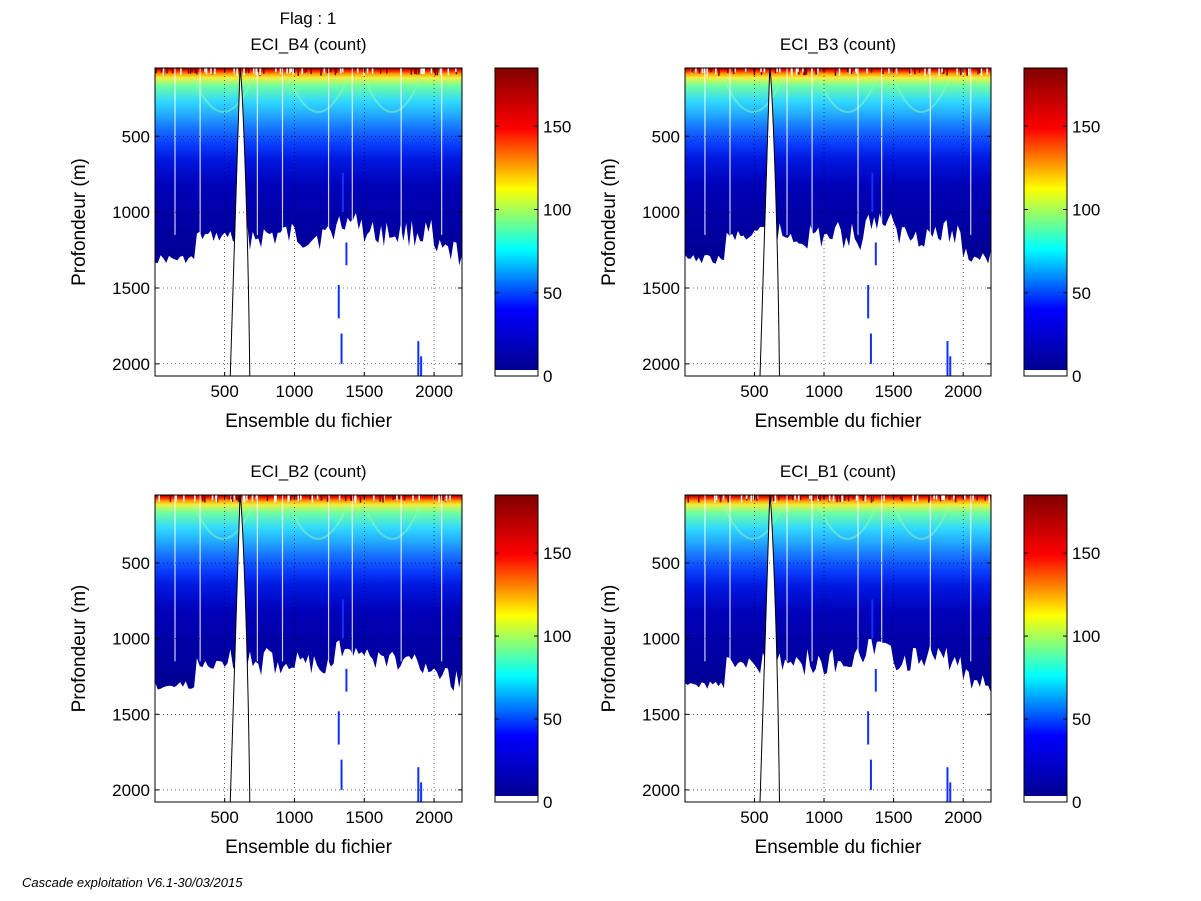 The width and height of the screenshot is (1201, 901). What do you see at coordinates (838, 44) in the screenshot?
I see `panel-title: ECI_B3 (count)` at bounding box center [838, 44].